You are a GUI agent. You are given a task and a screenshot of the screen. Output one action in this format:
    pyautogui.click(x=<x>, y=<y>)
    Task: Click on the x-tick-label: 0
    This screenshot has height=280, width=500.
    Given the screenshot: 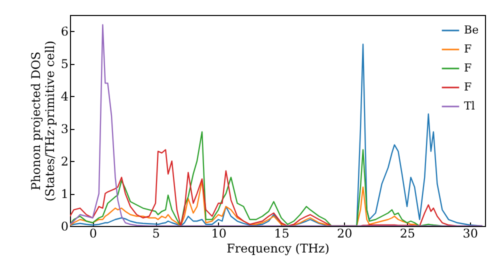 What is the action you would take?
    pyautogui.click(x=93, y=233)
    